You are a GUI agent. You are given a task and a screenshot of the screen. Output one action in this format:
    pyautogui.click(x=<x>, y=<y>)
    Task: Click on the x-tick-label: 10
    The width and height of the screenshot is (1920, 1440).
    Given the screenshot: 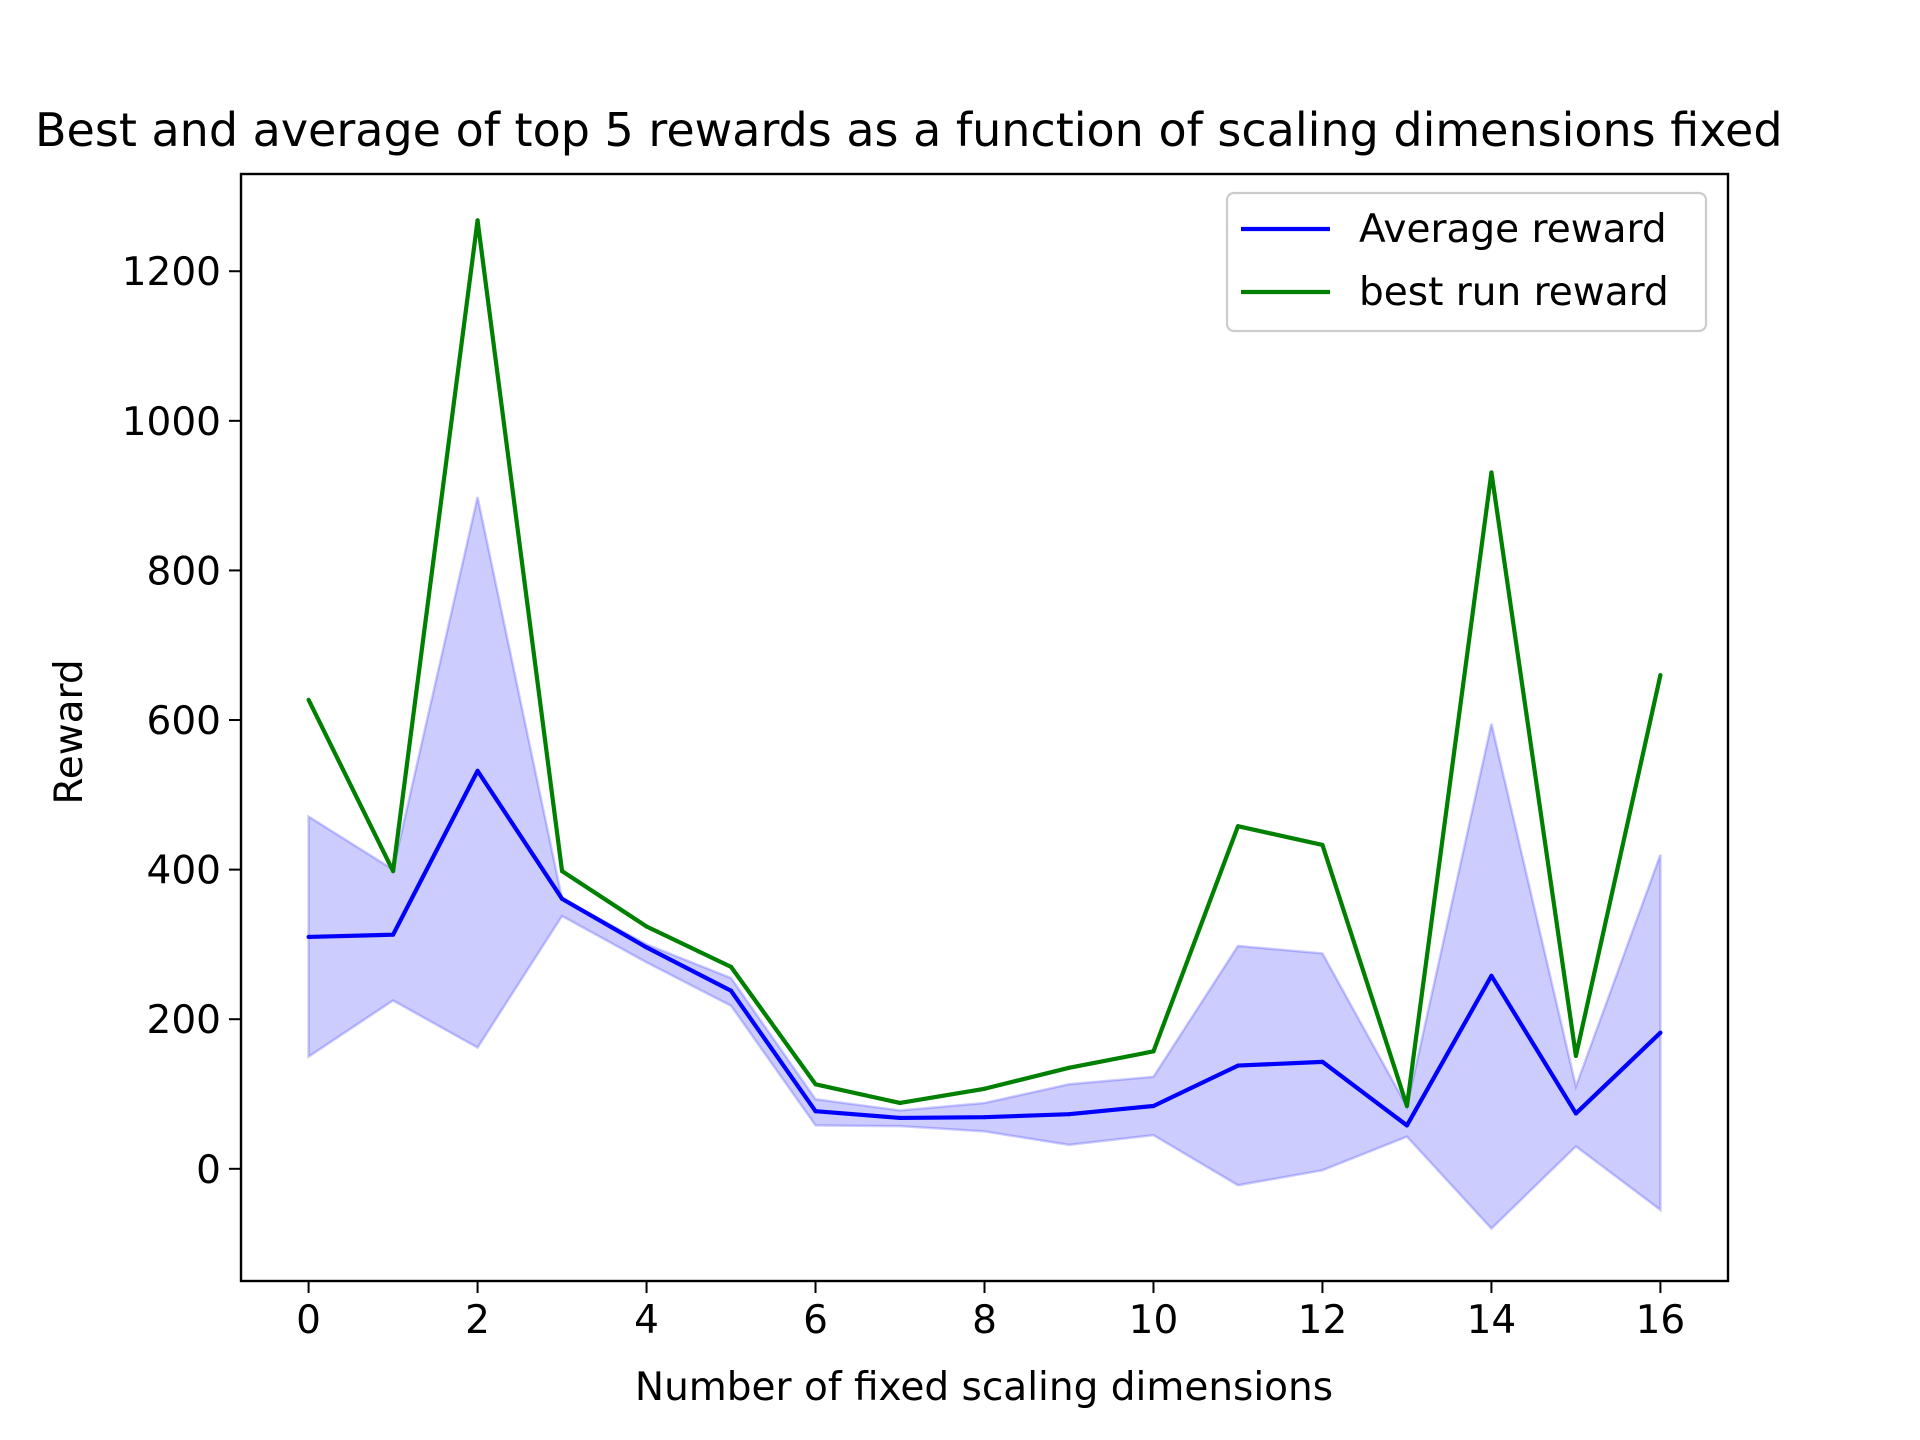 What is the action you would take?
    pyautogui.click(x=1154, y=1320)
    